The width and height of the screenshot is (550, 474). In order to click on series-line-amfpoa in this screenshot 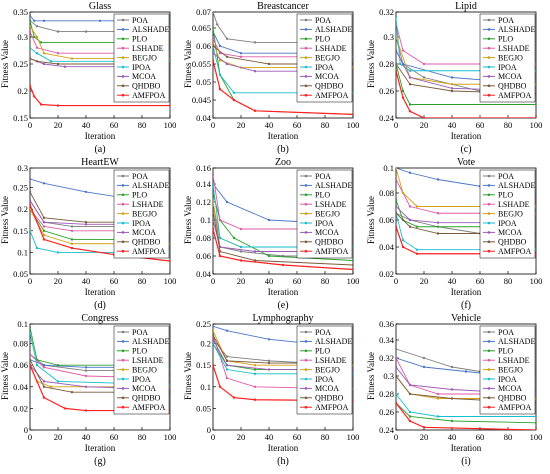, I will do `click(466, 240)`.